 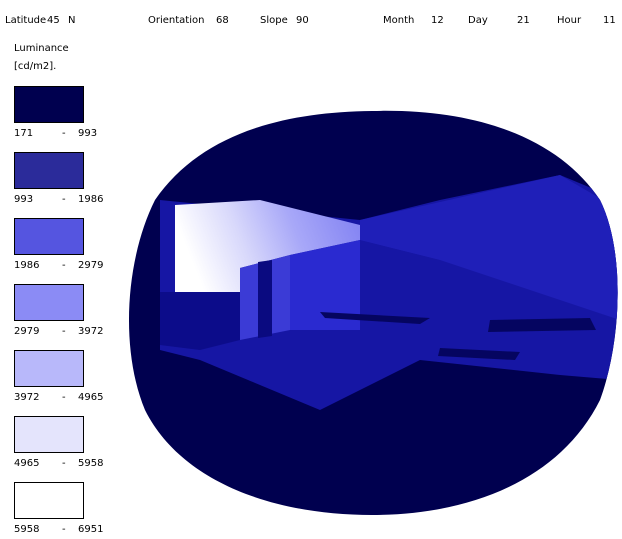 What do you see at coordinates (398, 20) in the screenshot?
I see `field-label: Month` at bounding box center [398, 20].